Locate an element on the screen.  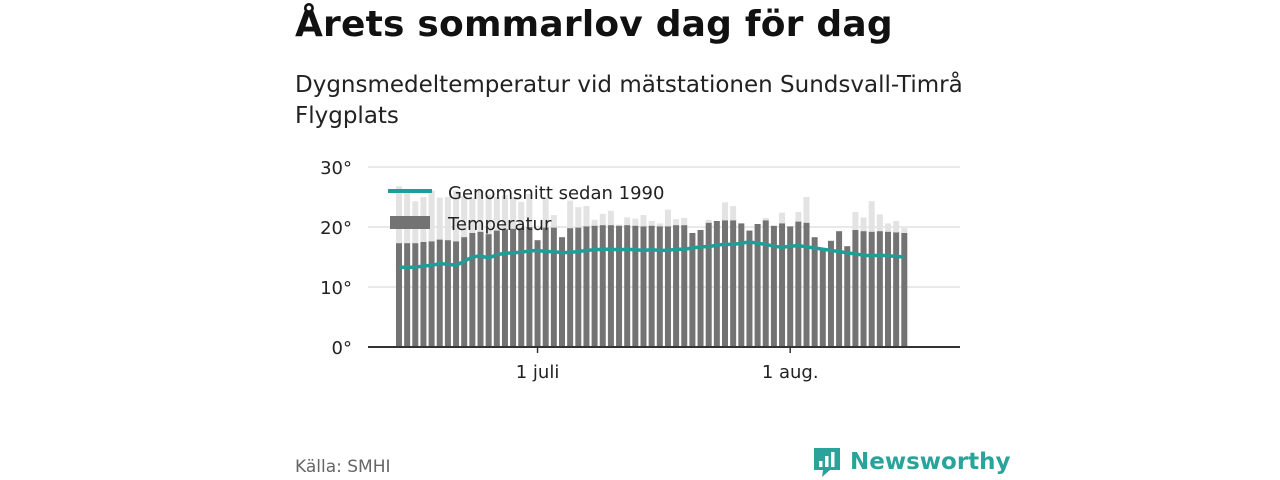
source-note: Källa: SMHI is located at coordinates (343, 467).